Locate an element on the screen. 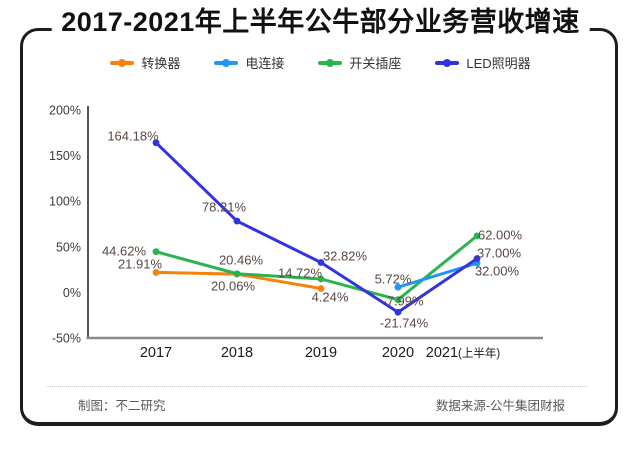 Image resolution: width=641 pixels, height=453 pixels. data-label: 32.82% is located at coordinates (345, 256).